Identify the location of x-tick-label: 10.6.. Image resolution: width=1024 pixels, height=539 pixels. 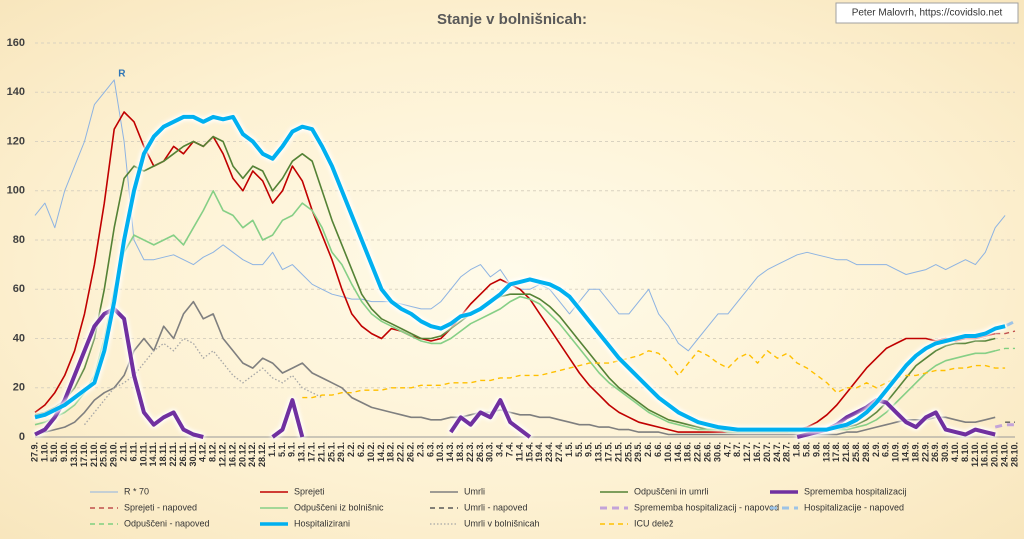
(668, 452).